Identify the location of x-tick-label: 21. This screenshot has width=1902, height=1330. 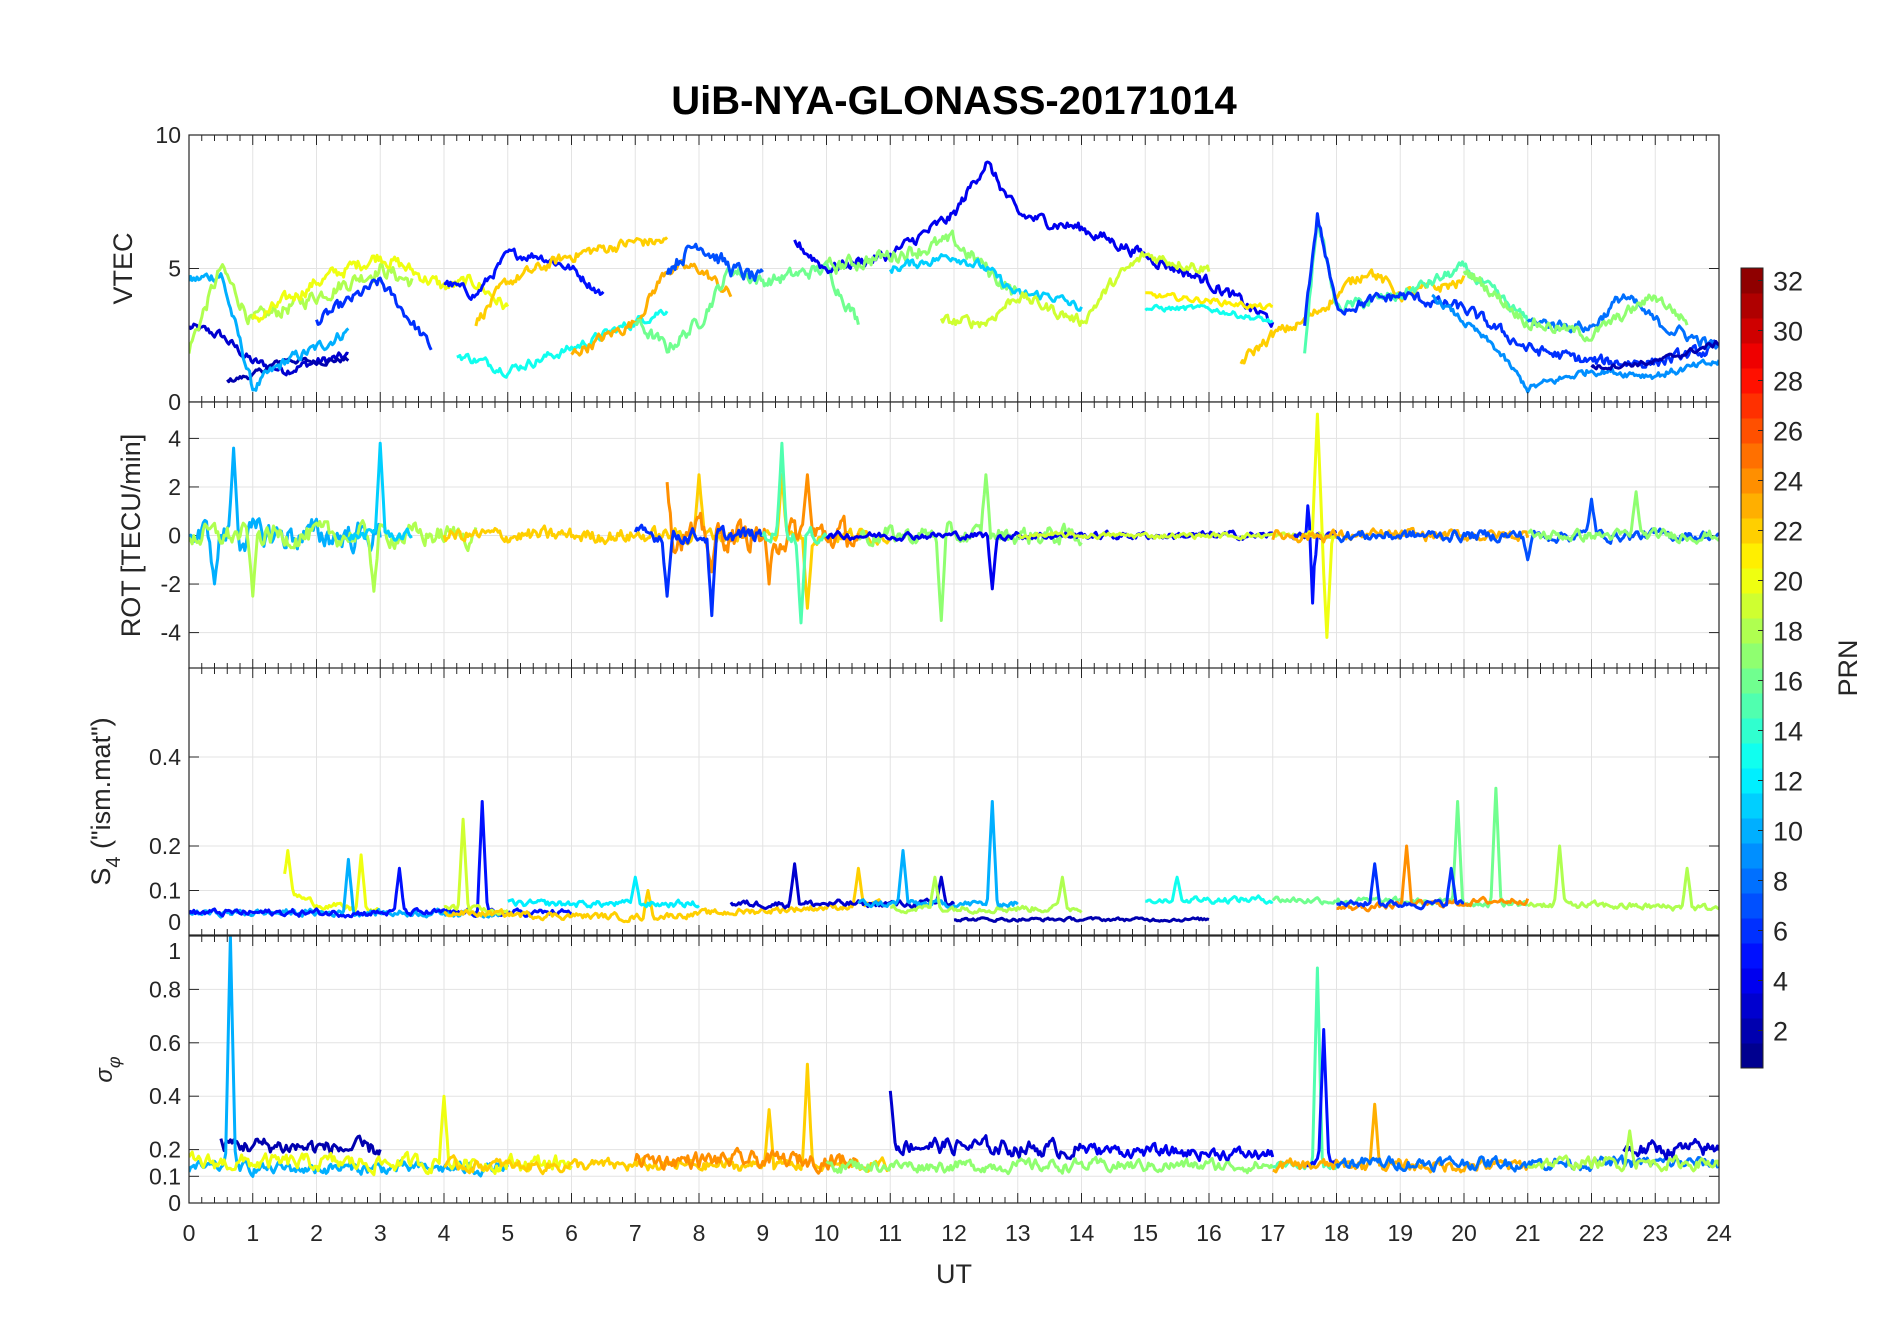
(1528, 1233).